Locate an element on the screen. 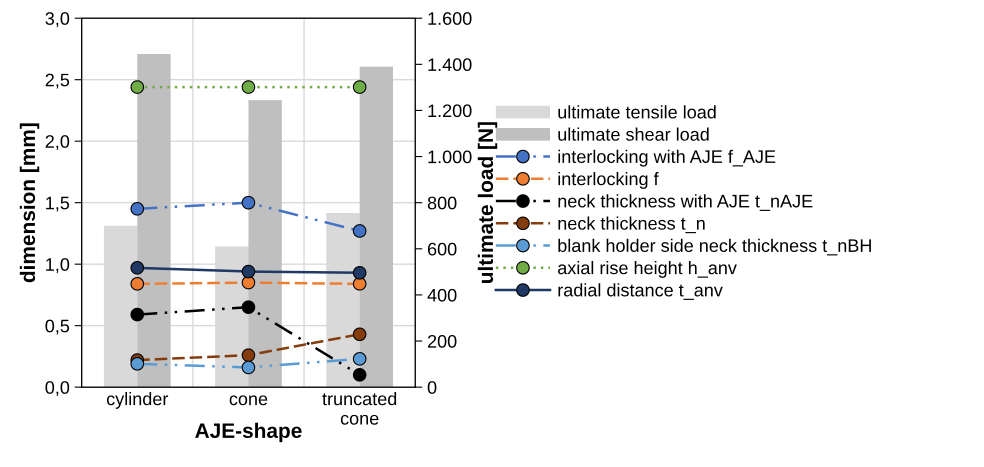 This screenshot has height=467, width=984. y2-tick-label: 1.200 is located at coordinates (450, 111).